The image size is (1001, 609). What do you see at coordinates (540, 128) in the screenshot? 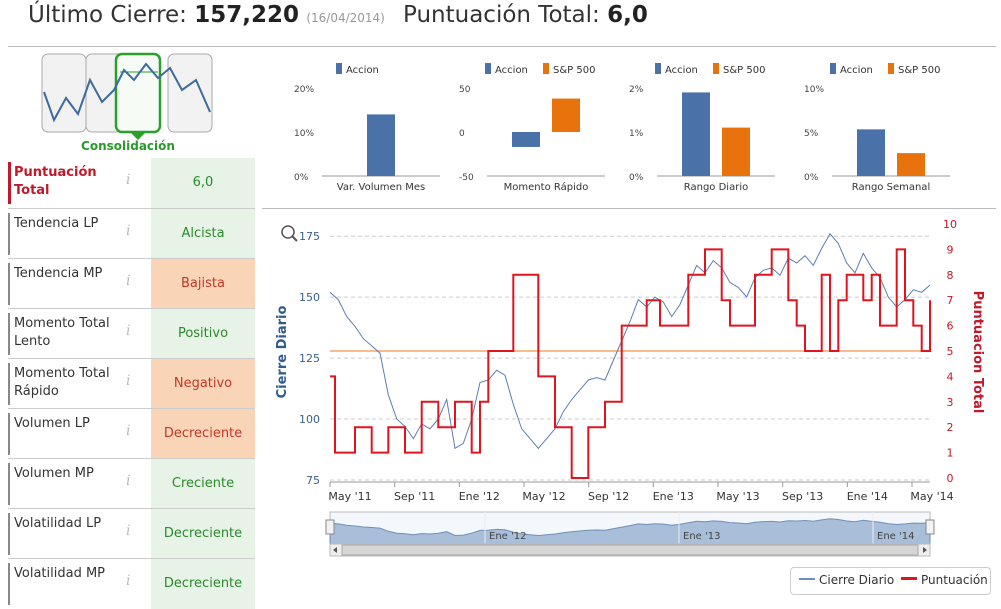
I see `mini-chart: Accion S&P 500 -50 0 50 Momento Rápido` at bounding box center [540, 128].